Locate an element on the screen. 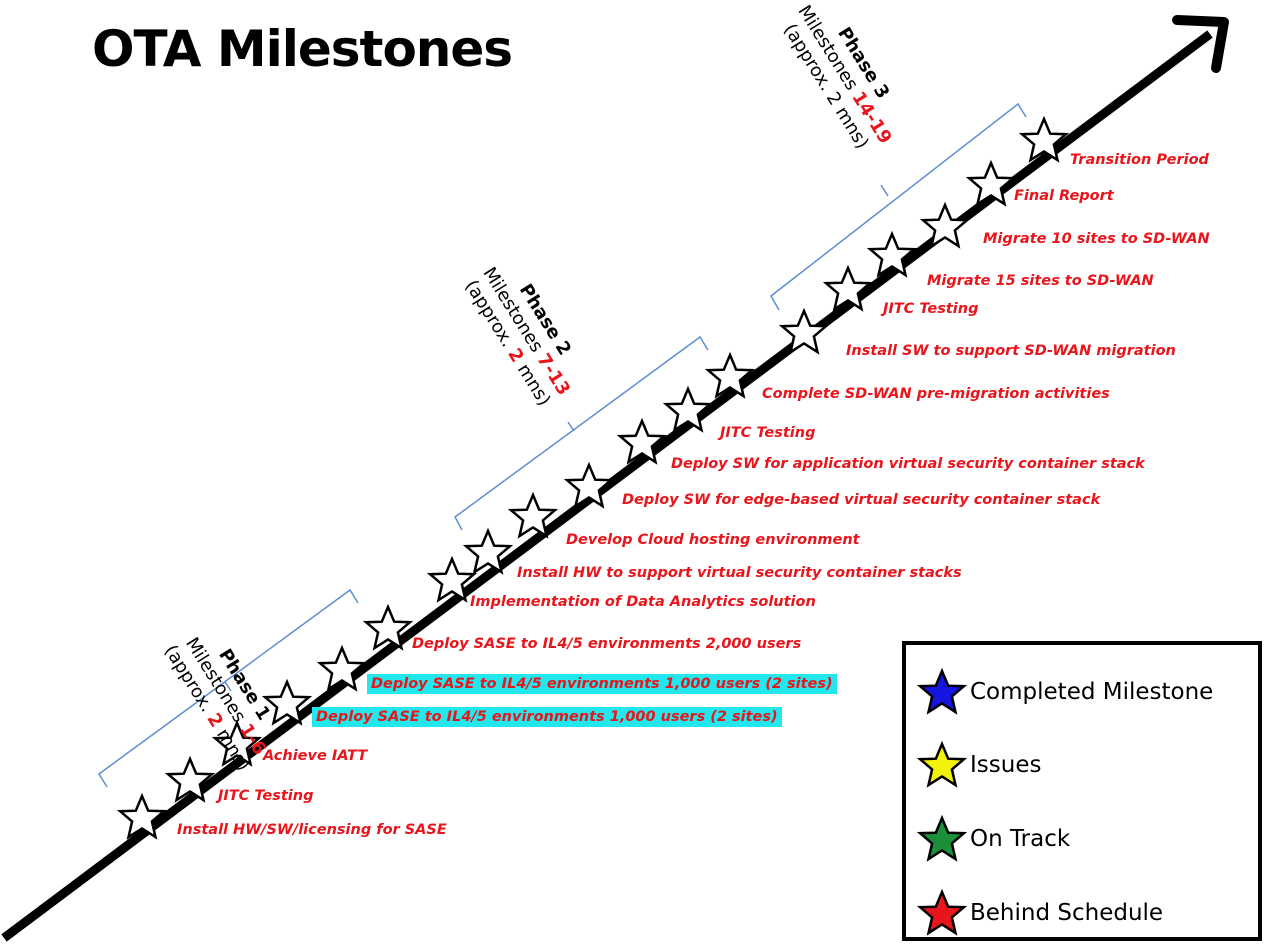 The image size is (1275, 945). red-star-icon is located at coordinates (942, 912).